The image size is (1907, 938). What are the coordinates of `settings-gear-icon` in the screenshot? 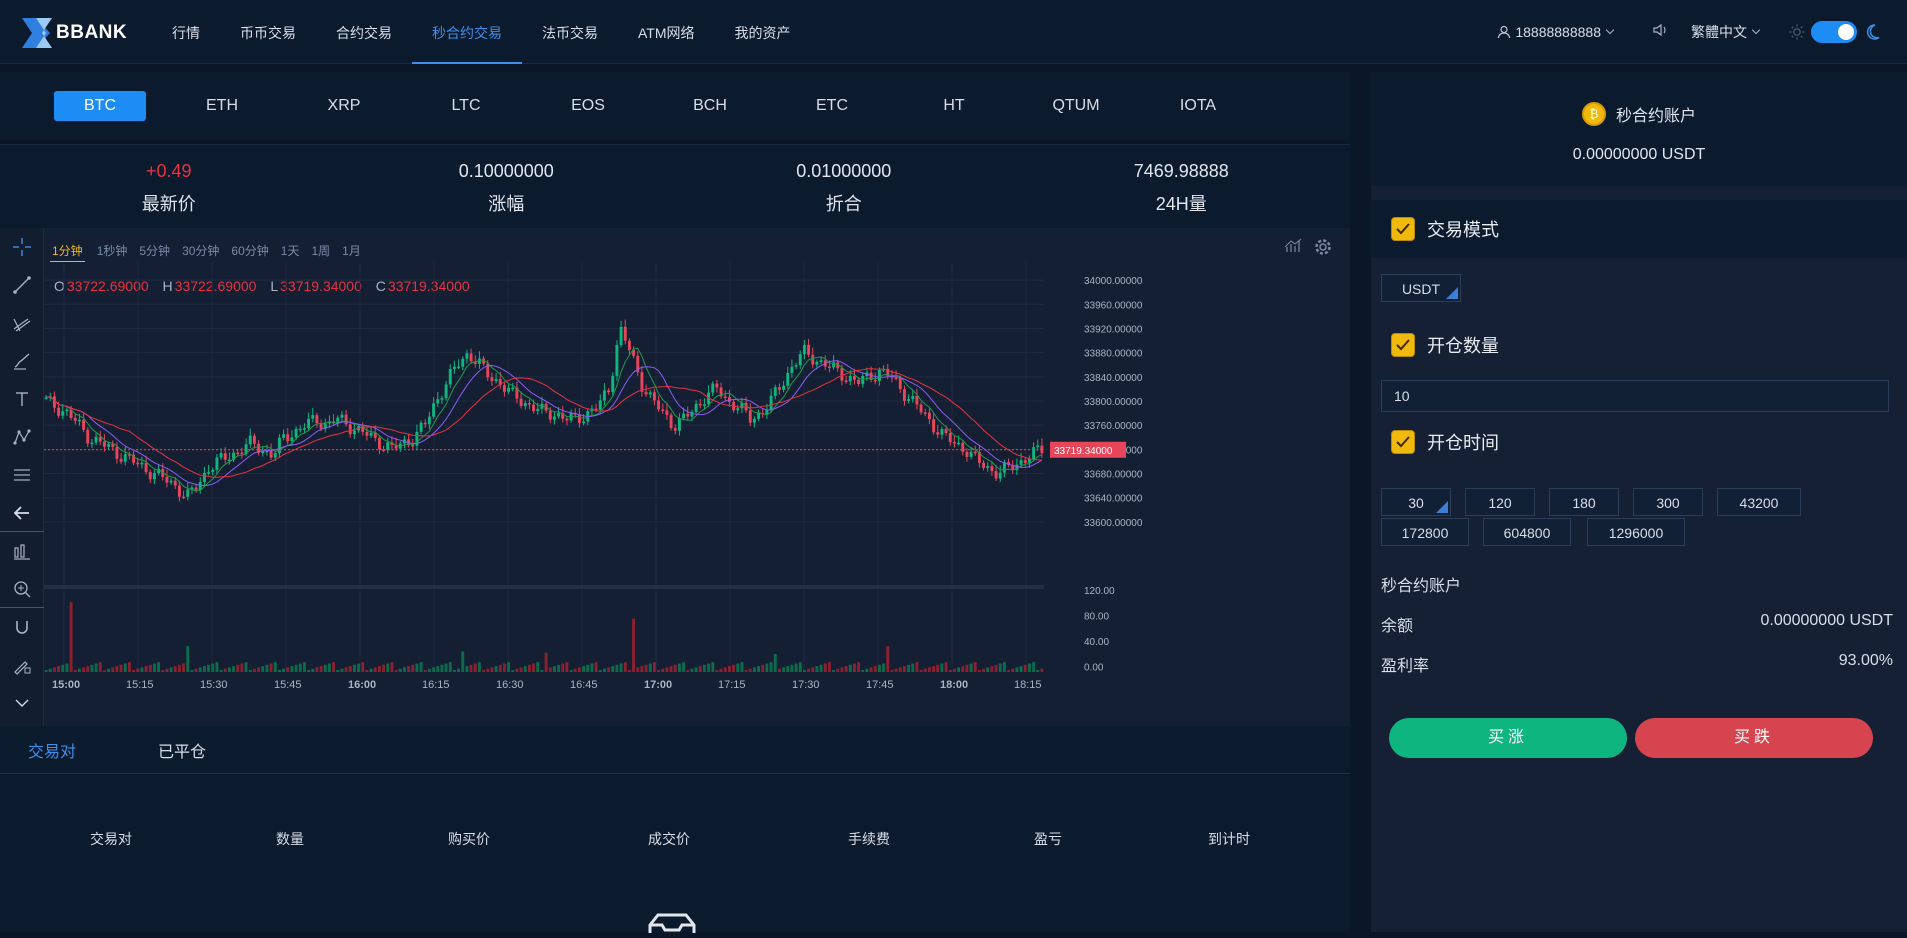 It's located at (1323, 249).